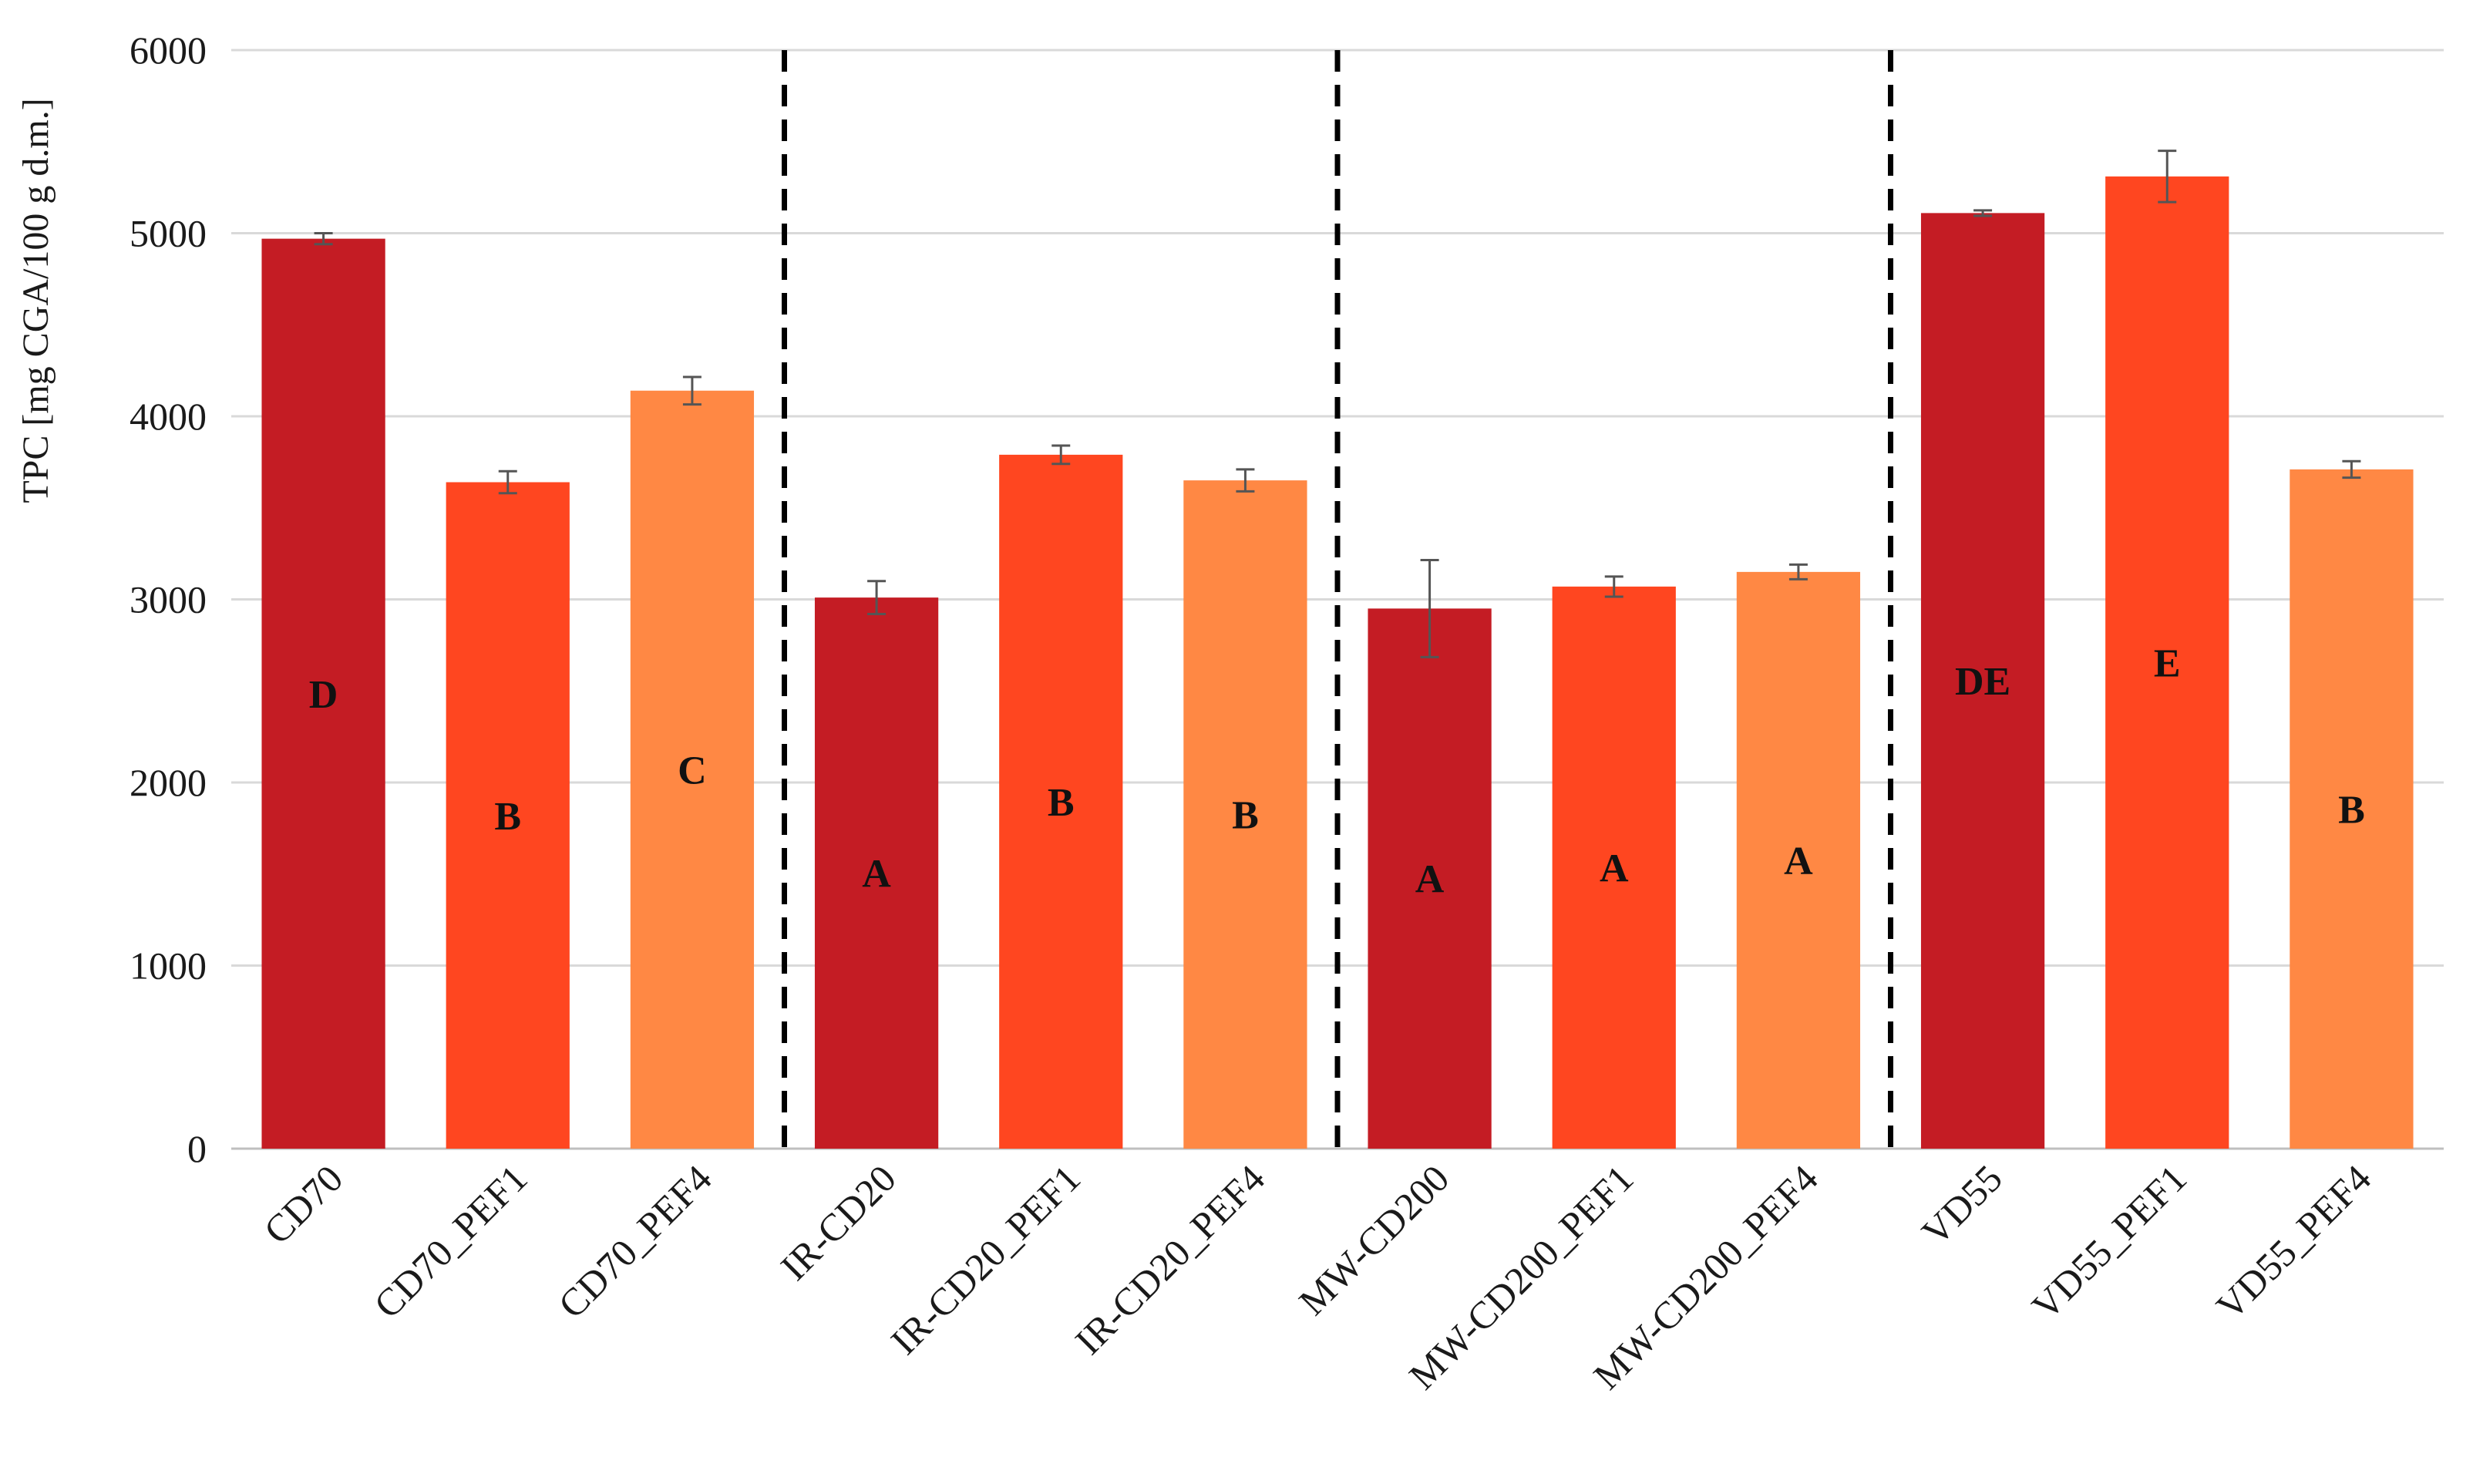 The image size is (2473, 1484). Describe the element at coordinates (450, 1241) in the screenshot. I see `x-tick-label: CD70_PEF1` at that location.